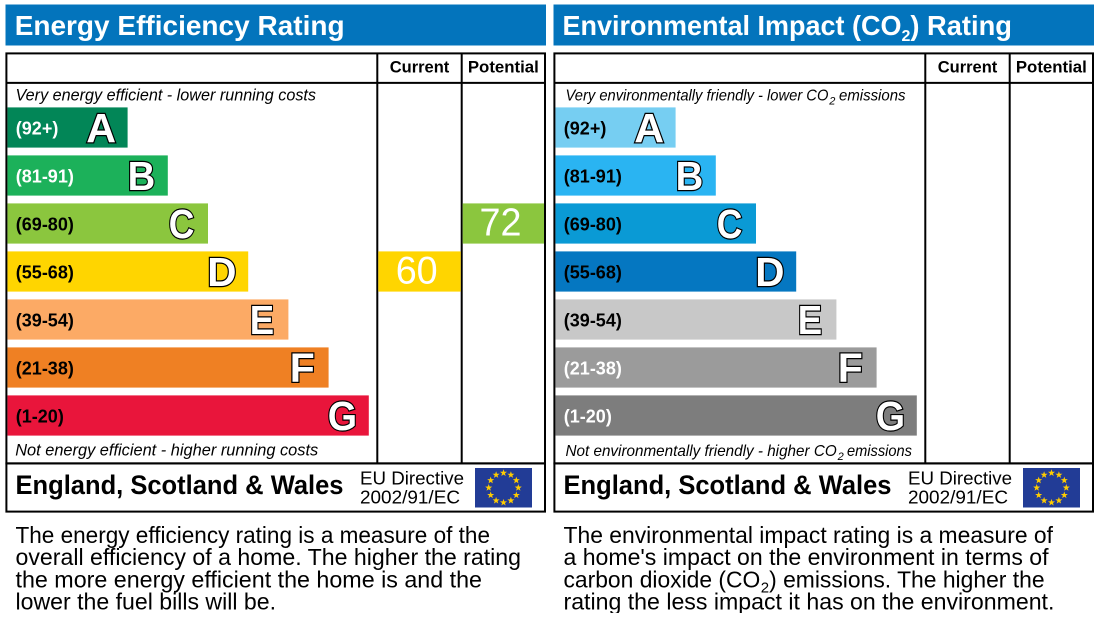  Describe the element at coordinates (701, 451) in the screenshot. I see `svg-text:Not environmentally friendly -: Not environmentally friendly - higher CO` at that location.